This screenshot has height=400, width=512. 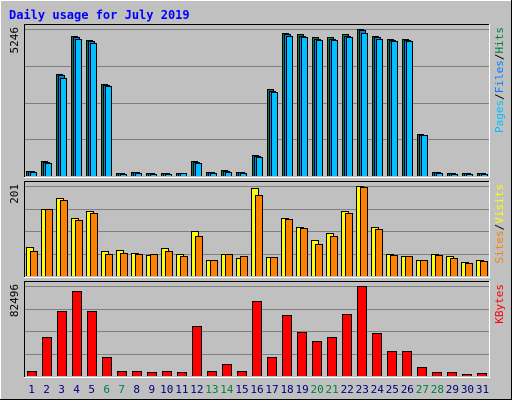 What do you see at coordinates (196, 389) in the screenshot?
I see `x-tick-label-day-12: 12` at bounding box center [196, 389].